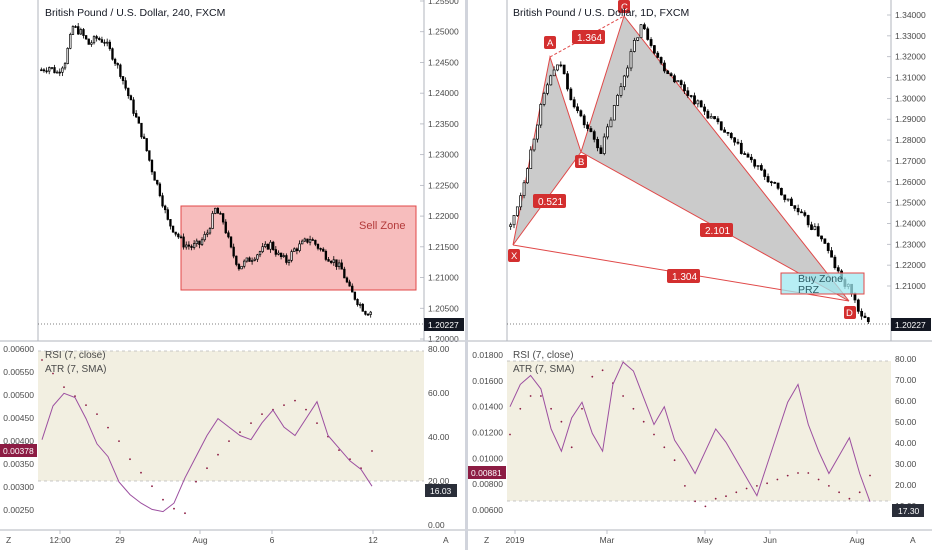 Image resolution: width=932 pixels, height=555 pixels. I want to click on price-tick-label: 1.34000, so click(910, 15).